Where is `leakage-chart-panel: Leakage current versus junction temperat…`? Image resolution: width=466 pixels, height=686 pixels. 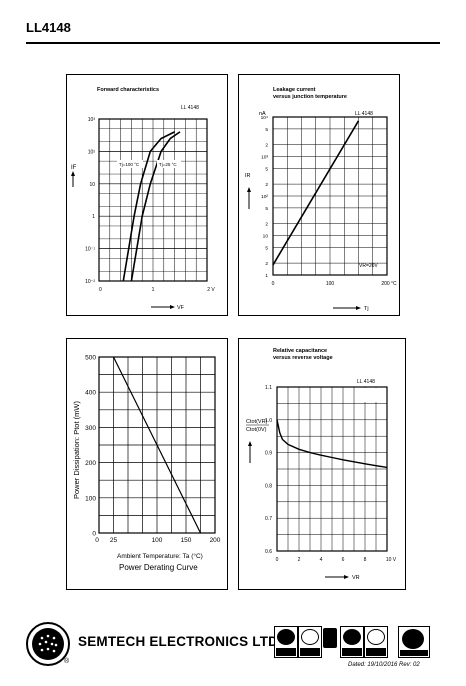
leakage-chart-panel: Leakage current versus junction temperat… is located at coordinates (319, 195).